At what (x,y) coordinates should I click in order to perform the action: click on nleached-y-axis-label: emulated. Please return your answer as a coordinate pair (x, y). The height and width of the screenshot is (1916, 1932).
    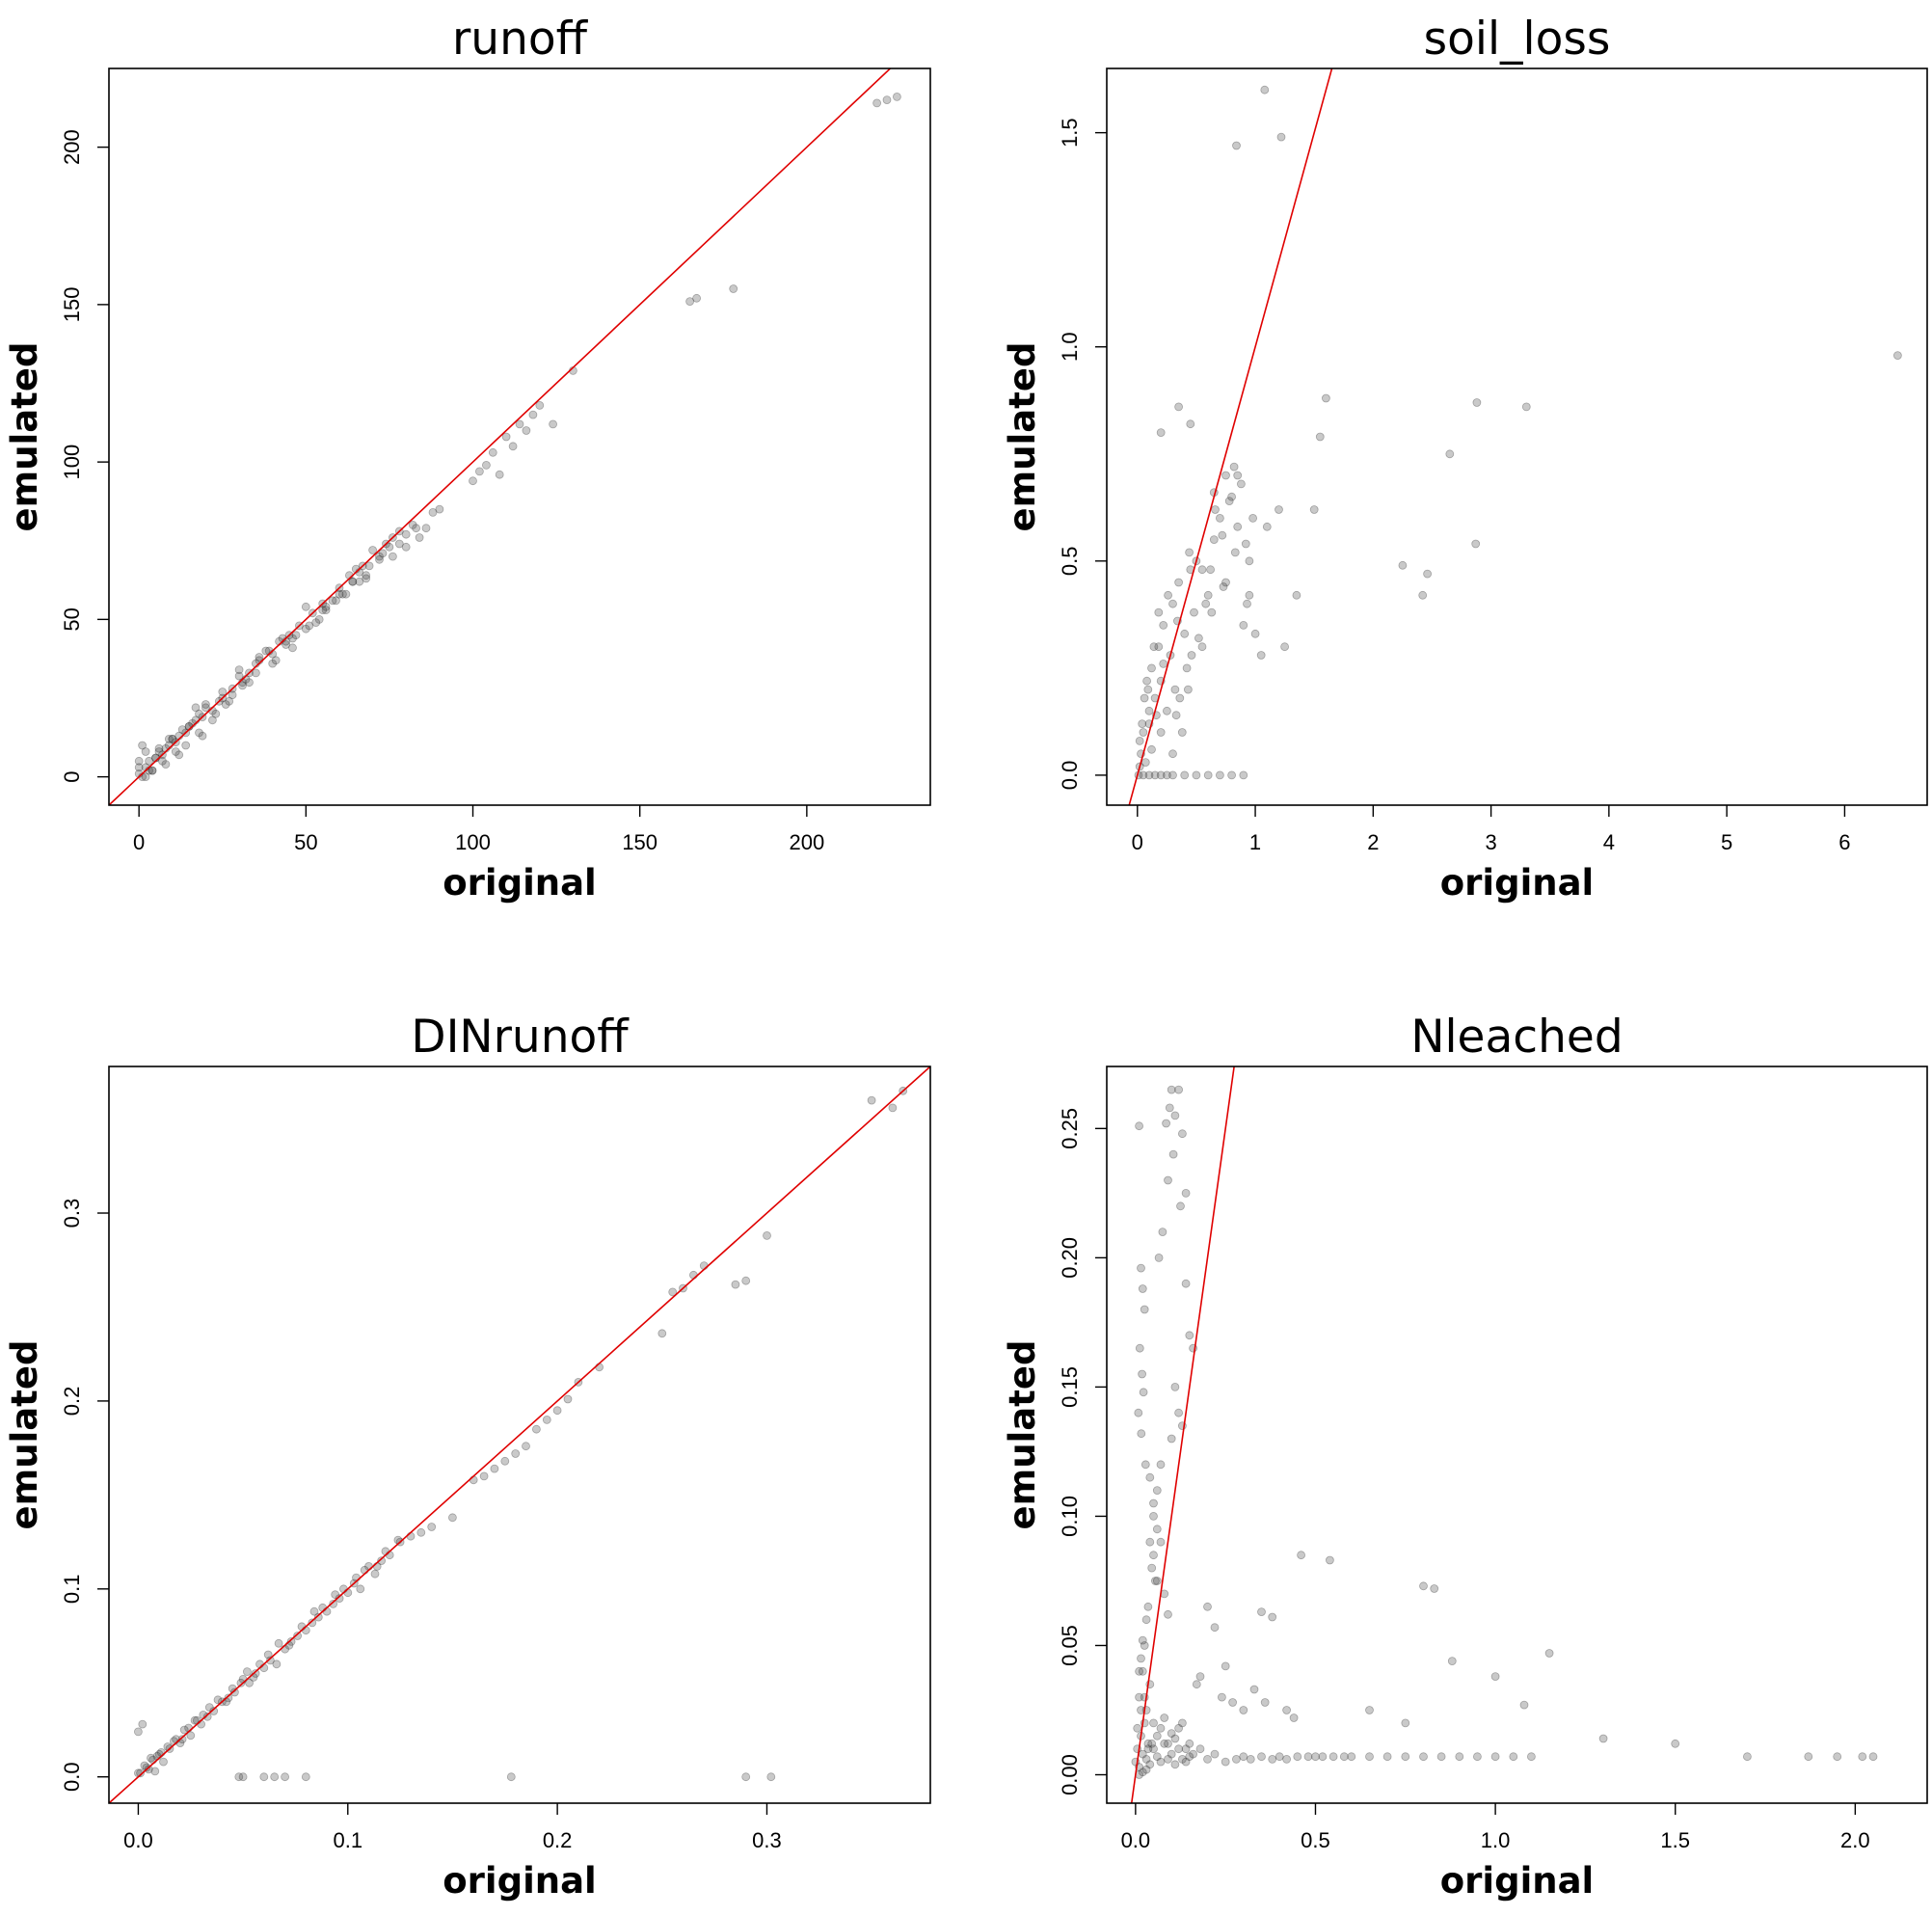
    Looking at the image, I should click on (1022, 1435).